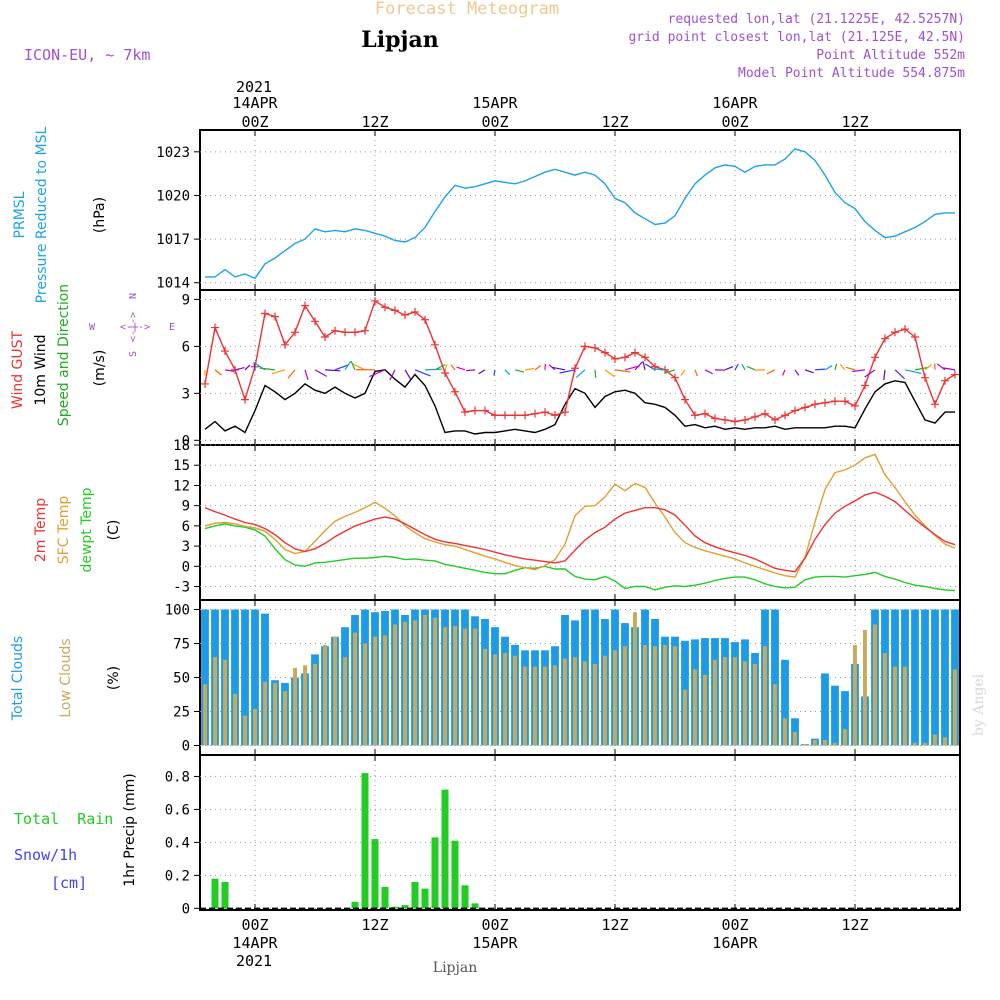  Describe the element at coordinates (177, 611) in the screenshot. I see `clouds-ytick-label: 100` at that location.